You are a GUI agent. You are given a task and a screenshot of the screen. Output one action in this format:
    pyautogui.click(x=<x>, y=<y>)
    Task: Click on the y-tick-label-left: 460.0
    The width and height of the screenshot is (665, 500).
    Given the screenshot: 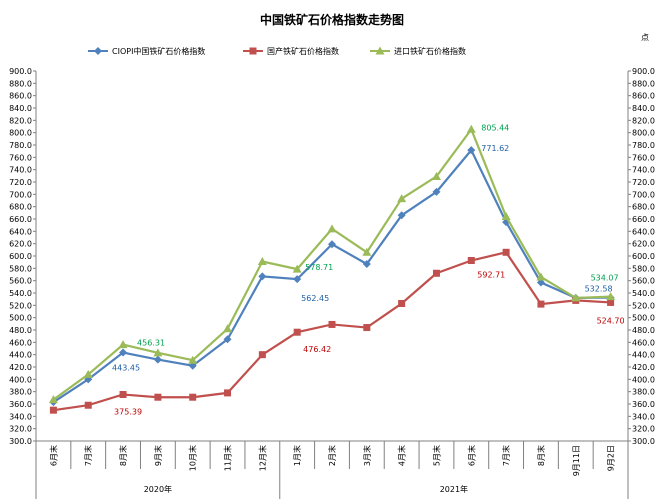 What is the action you would take?
    pyautogui.click(x=20, y=342)
    